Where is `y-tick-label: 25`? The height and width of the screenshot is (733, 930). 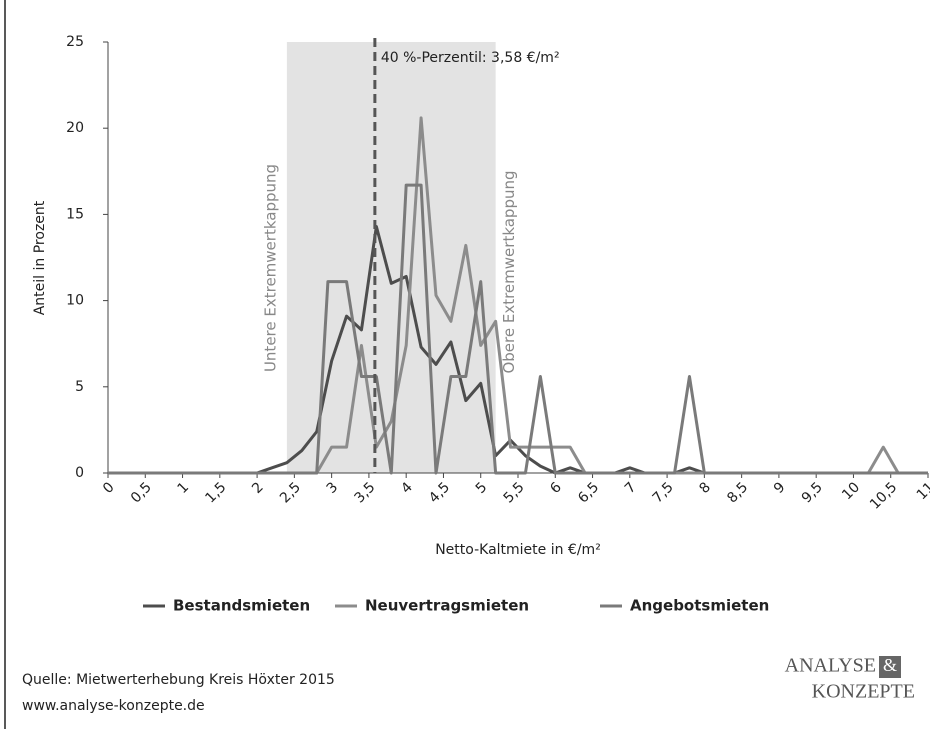
y-tick-label: 25 is located at coordinates (75, 42).